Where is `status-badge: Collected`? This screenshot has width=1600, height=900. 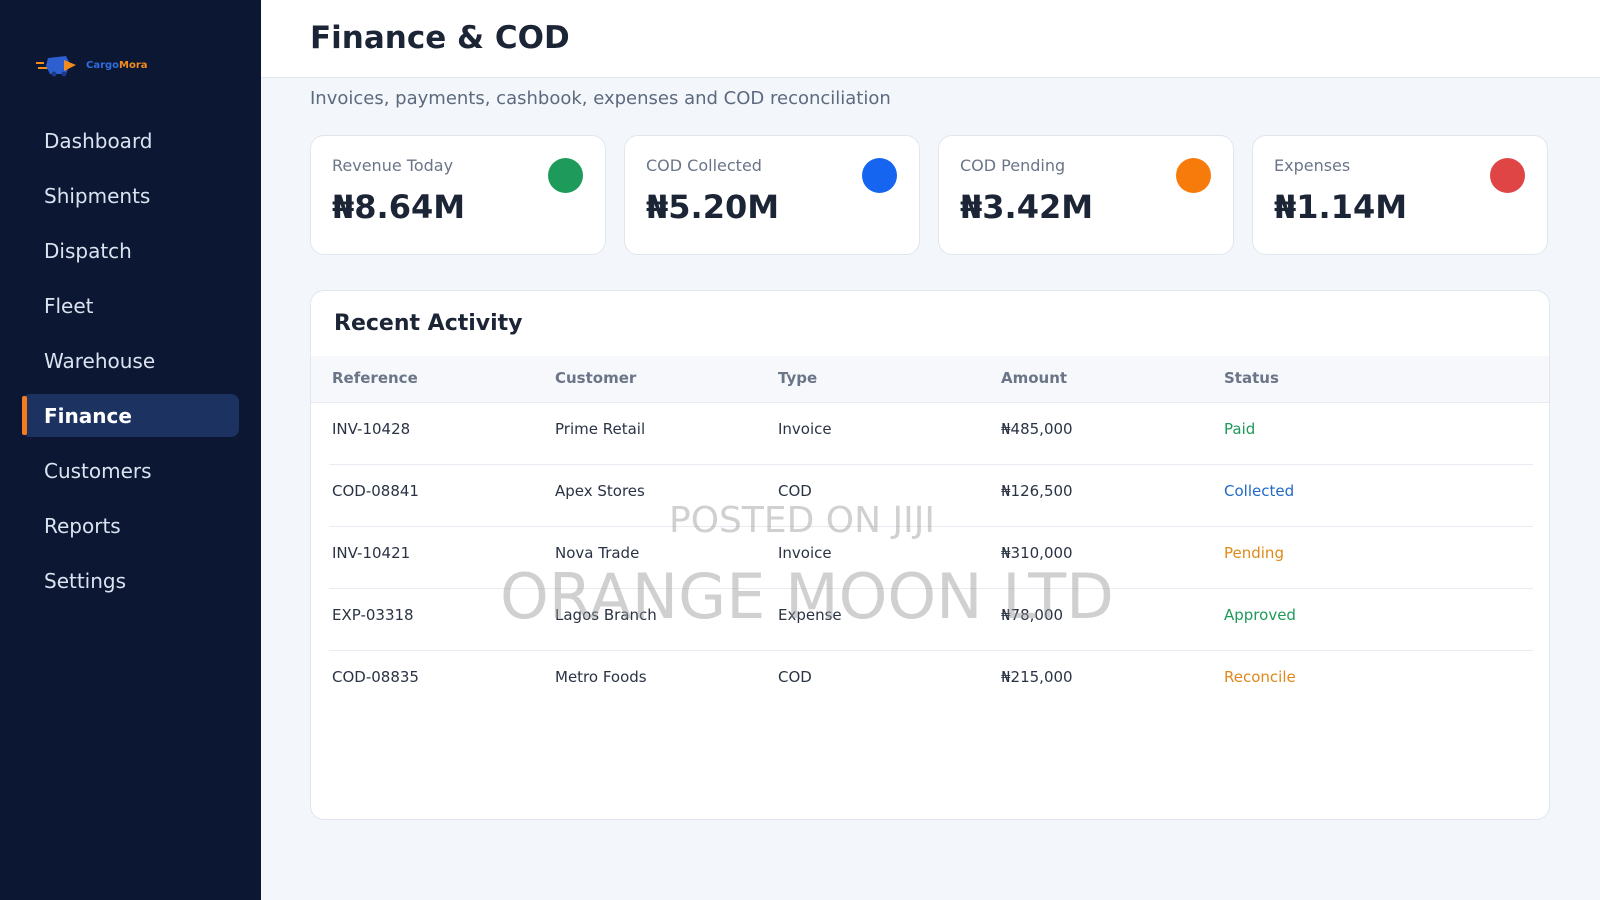
status-badge: Collected is located at coordinates (1259, 491).